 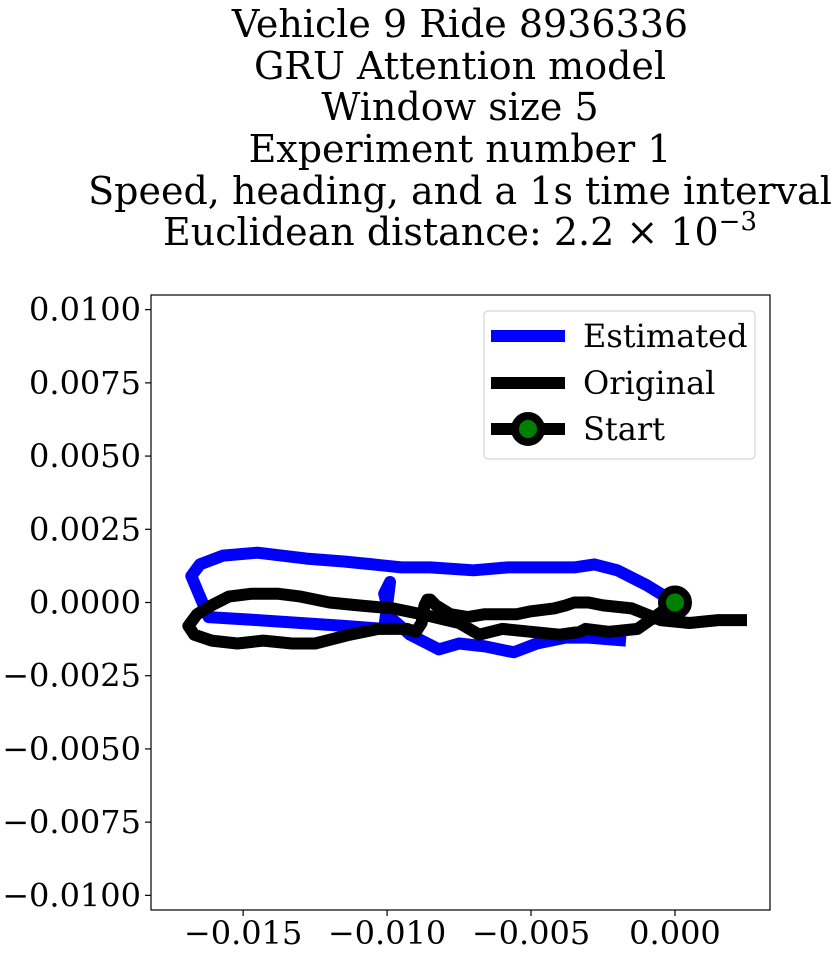 I want to click on title-line-4: Experiment number 1, so click(x=460, y=149).